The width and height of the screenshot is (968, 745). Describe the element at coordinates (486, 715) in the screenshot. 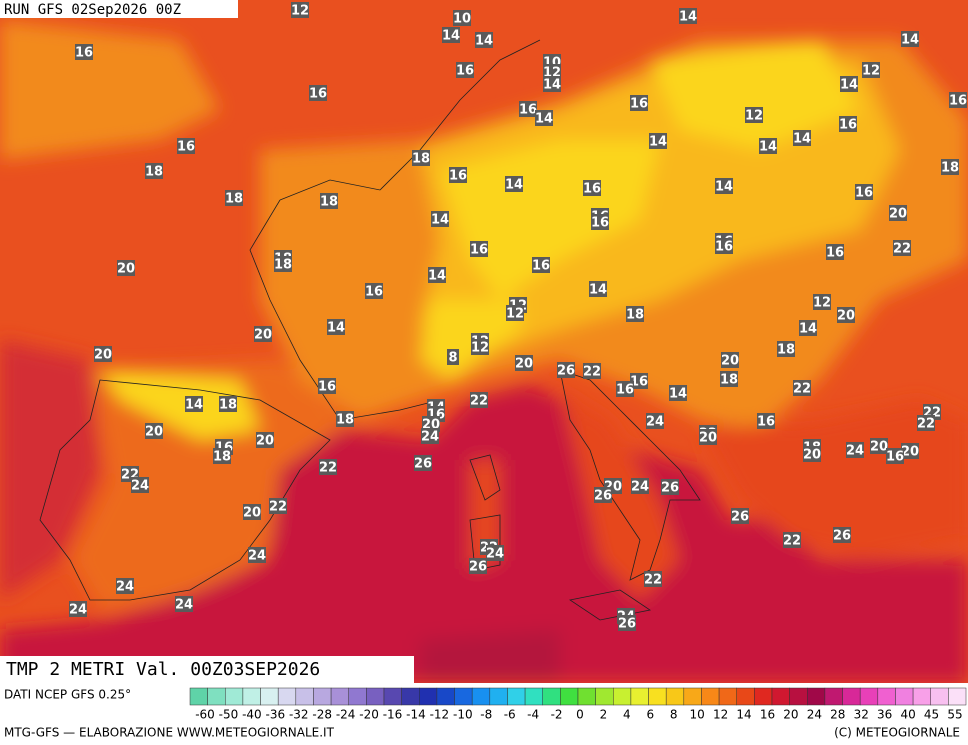

I see `scale-label: -8` at that location.